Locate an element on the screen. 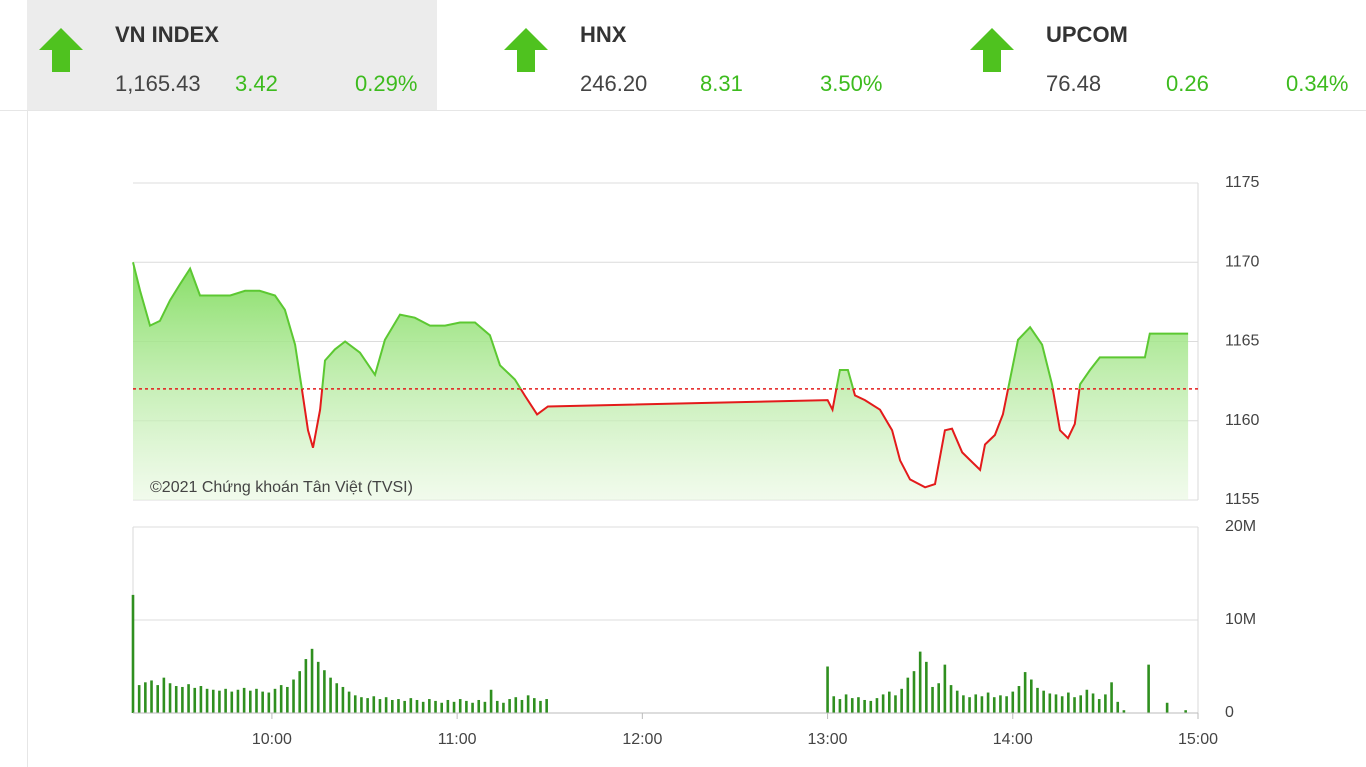 This screenshot has height=767, width=1366. index-percent: 0.29% is located at coordinates (386, 83).